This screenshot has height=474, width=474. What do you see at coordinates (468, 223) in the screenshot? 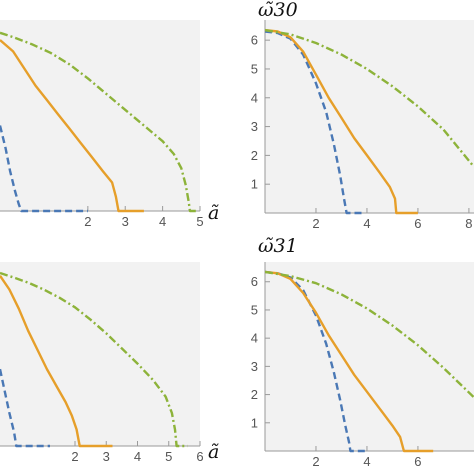
I see `x-tick-label: 8` at bounding box center [468, 223].